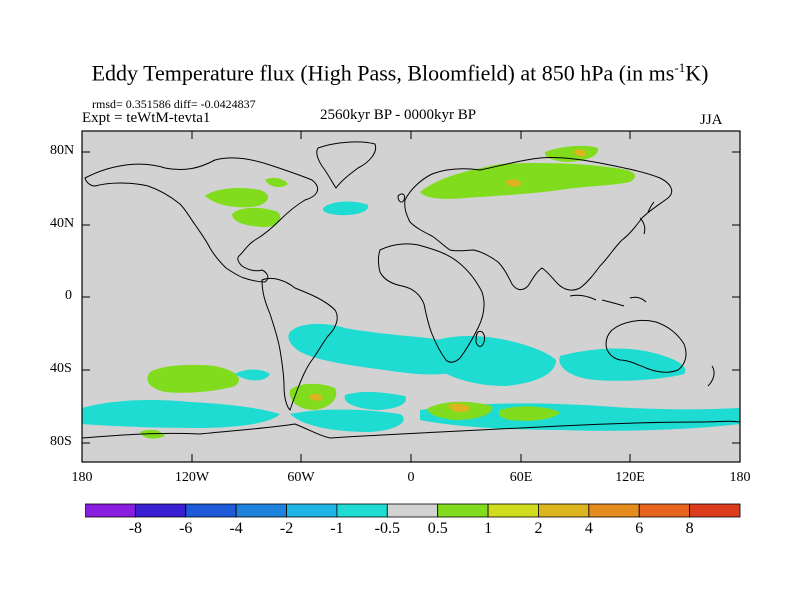 This screenshot has height=600, width=800. I want to click on experiment-label: Expt = teWtM-tevta1, so click(146, 118).